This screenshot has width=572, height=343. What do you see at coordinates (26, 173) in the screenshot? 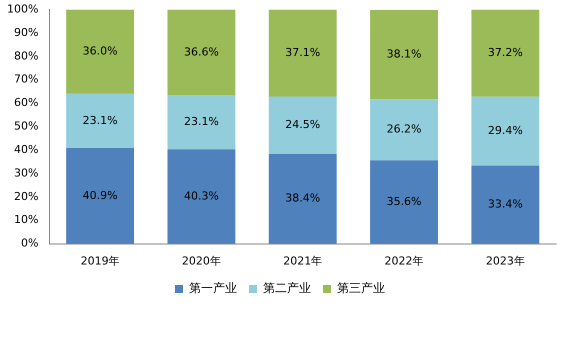
I see `y-tick-label: 30%` at bounding box center [26, 173].